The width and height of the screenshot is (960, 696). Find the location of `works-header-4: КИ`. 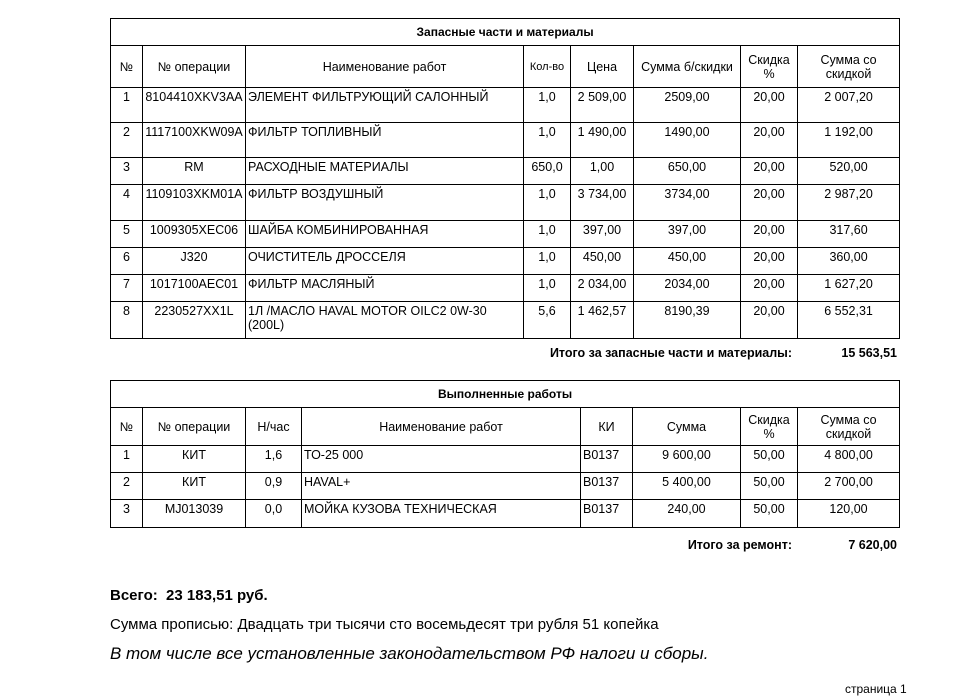

works-header-4: КИ is located at coordinates (606, 426).